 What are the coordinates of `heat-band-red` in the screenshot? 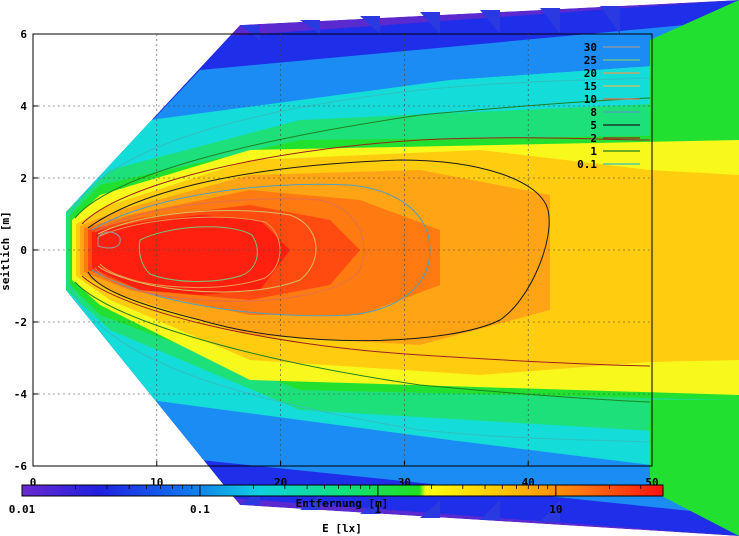 It's located at (191, 255).